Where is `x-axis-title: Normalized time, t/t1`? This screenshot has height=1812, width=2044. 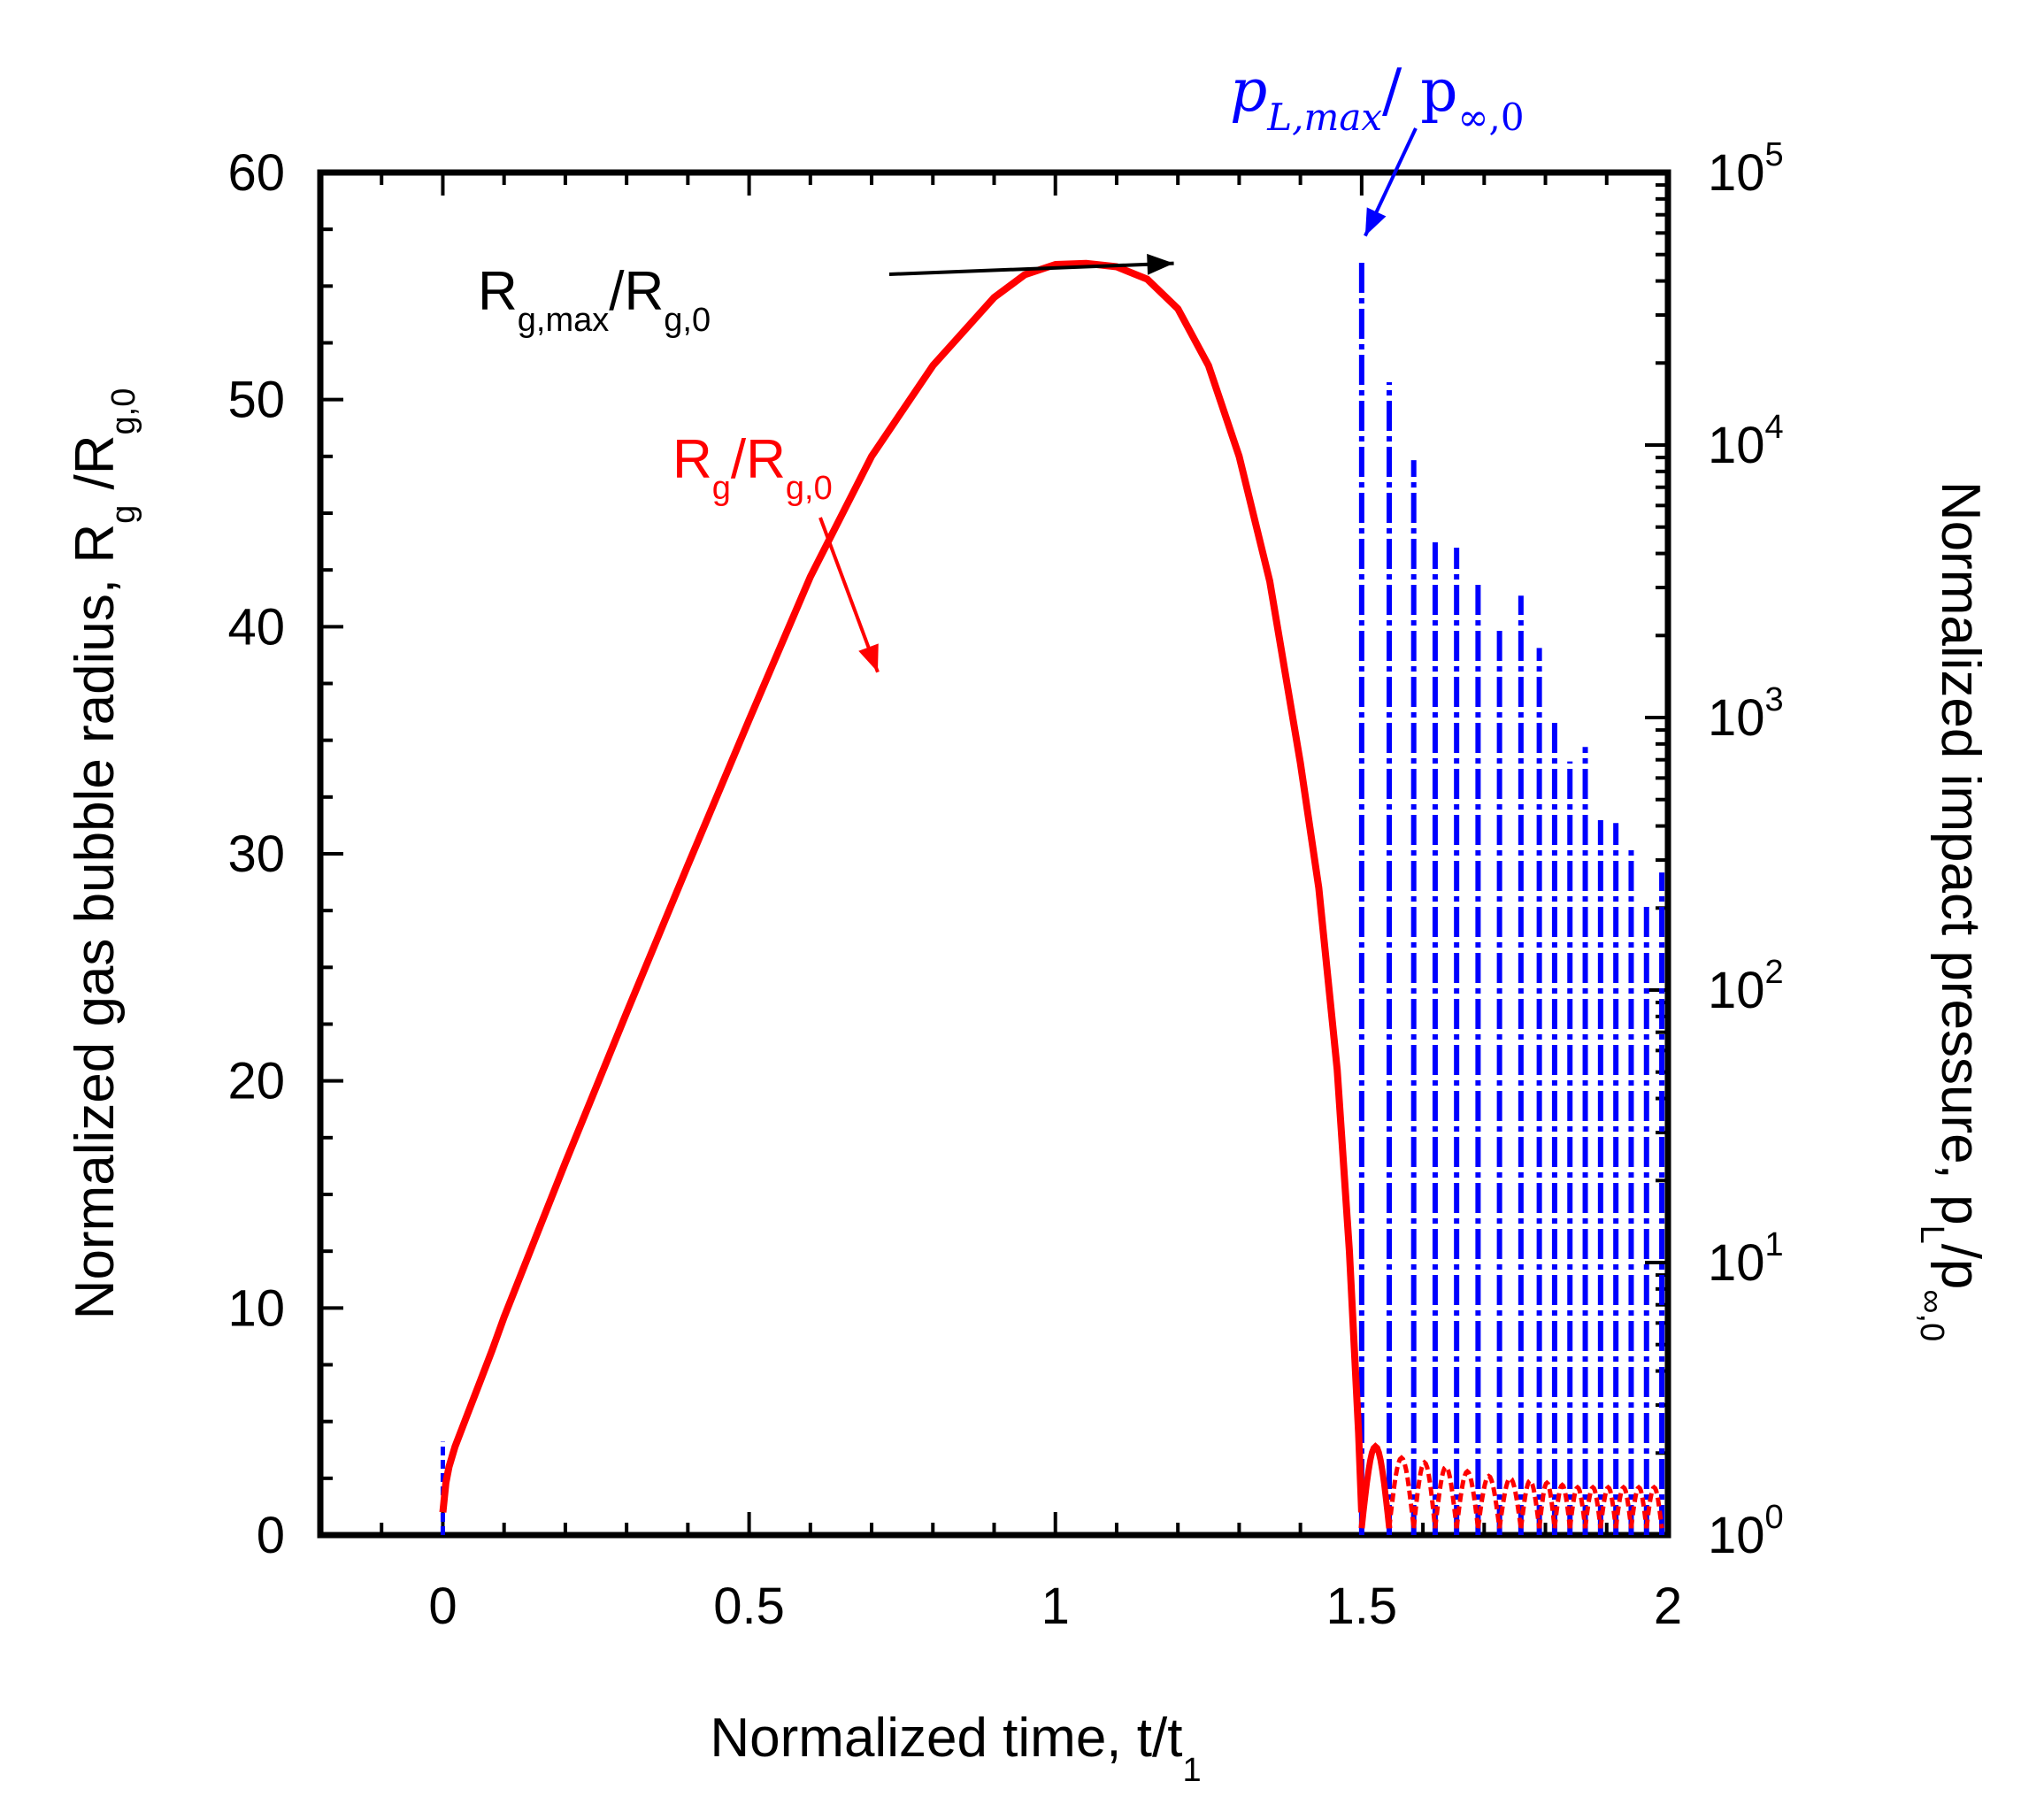
x-axis-title: Normalized time, t/t1 is located at coordinates (955, 1748).